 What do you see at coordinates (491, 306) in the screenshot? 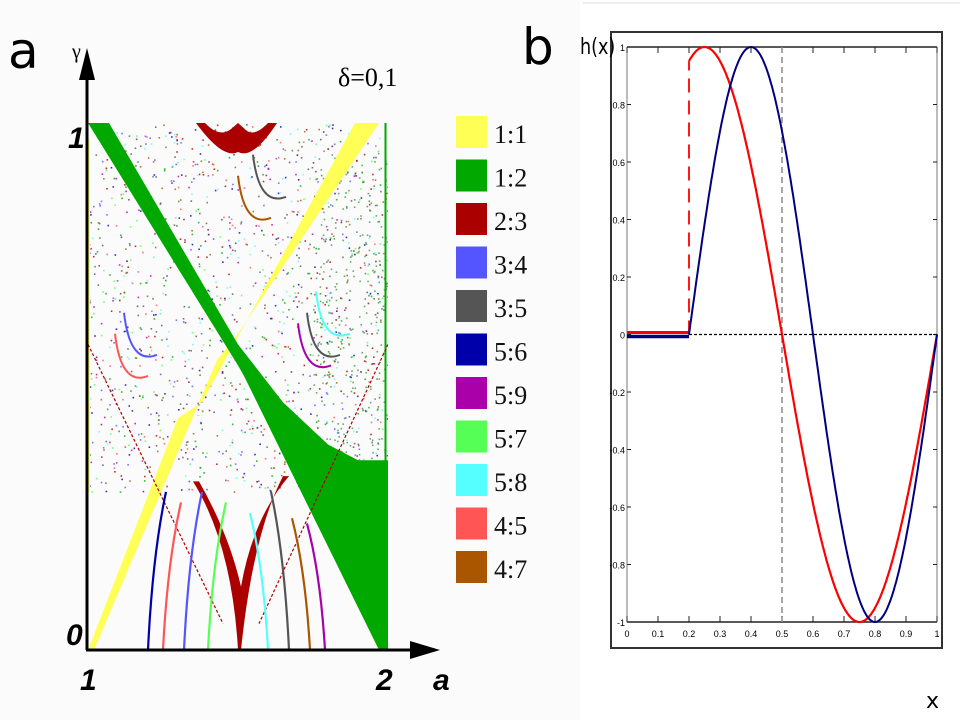
I see `legend-item: 3:5` at bounding box center [491, 306].